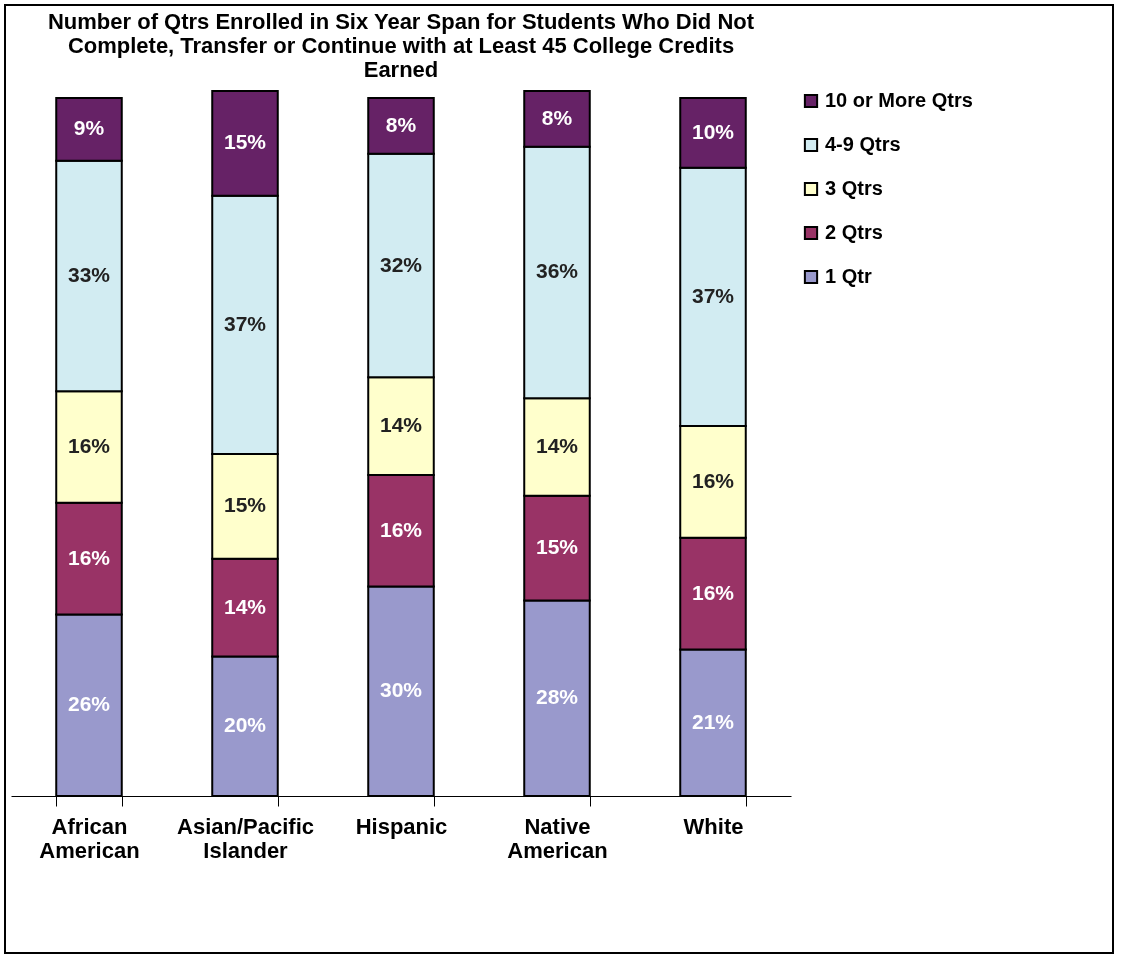 This screenshot has width=1126, height=962. I want to click on x-tick-label: White, so click(713, 826).